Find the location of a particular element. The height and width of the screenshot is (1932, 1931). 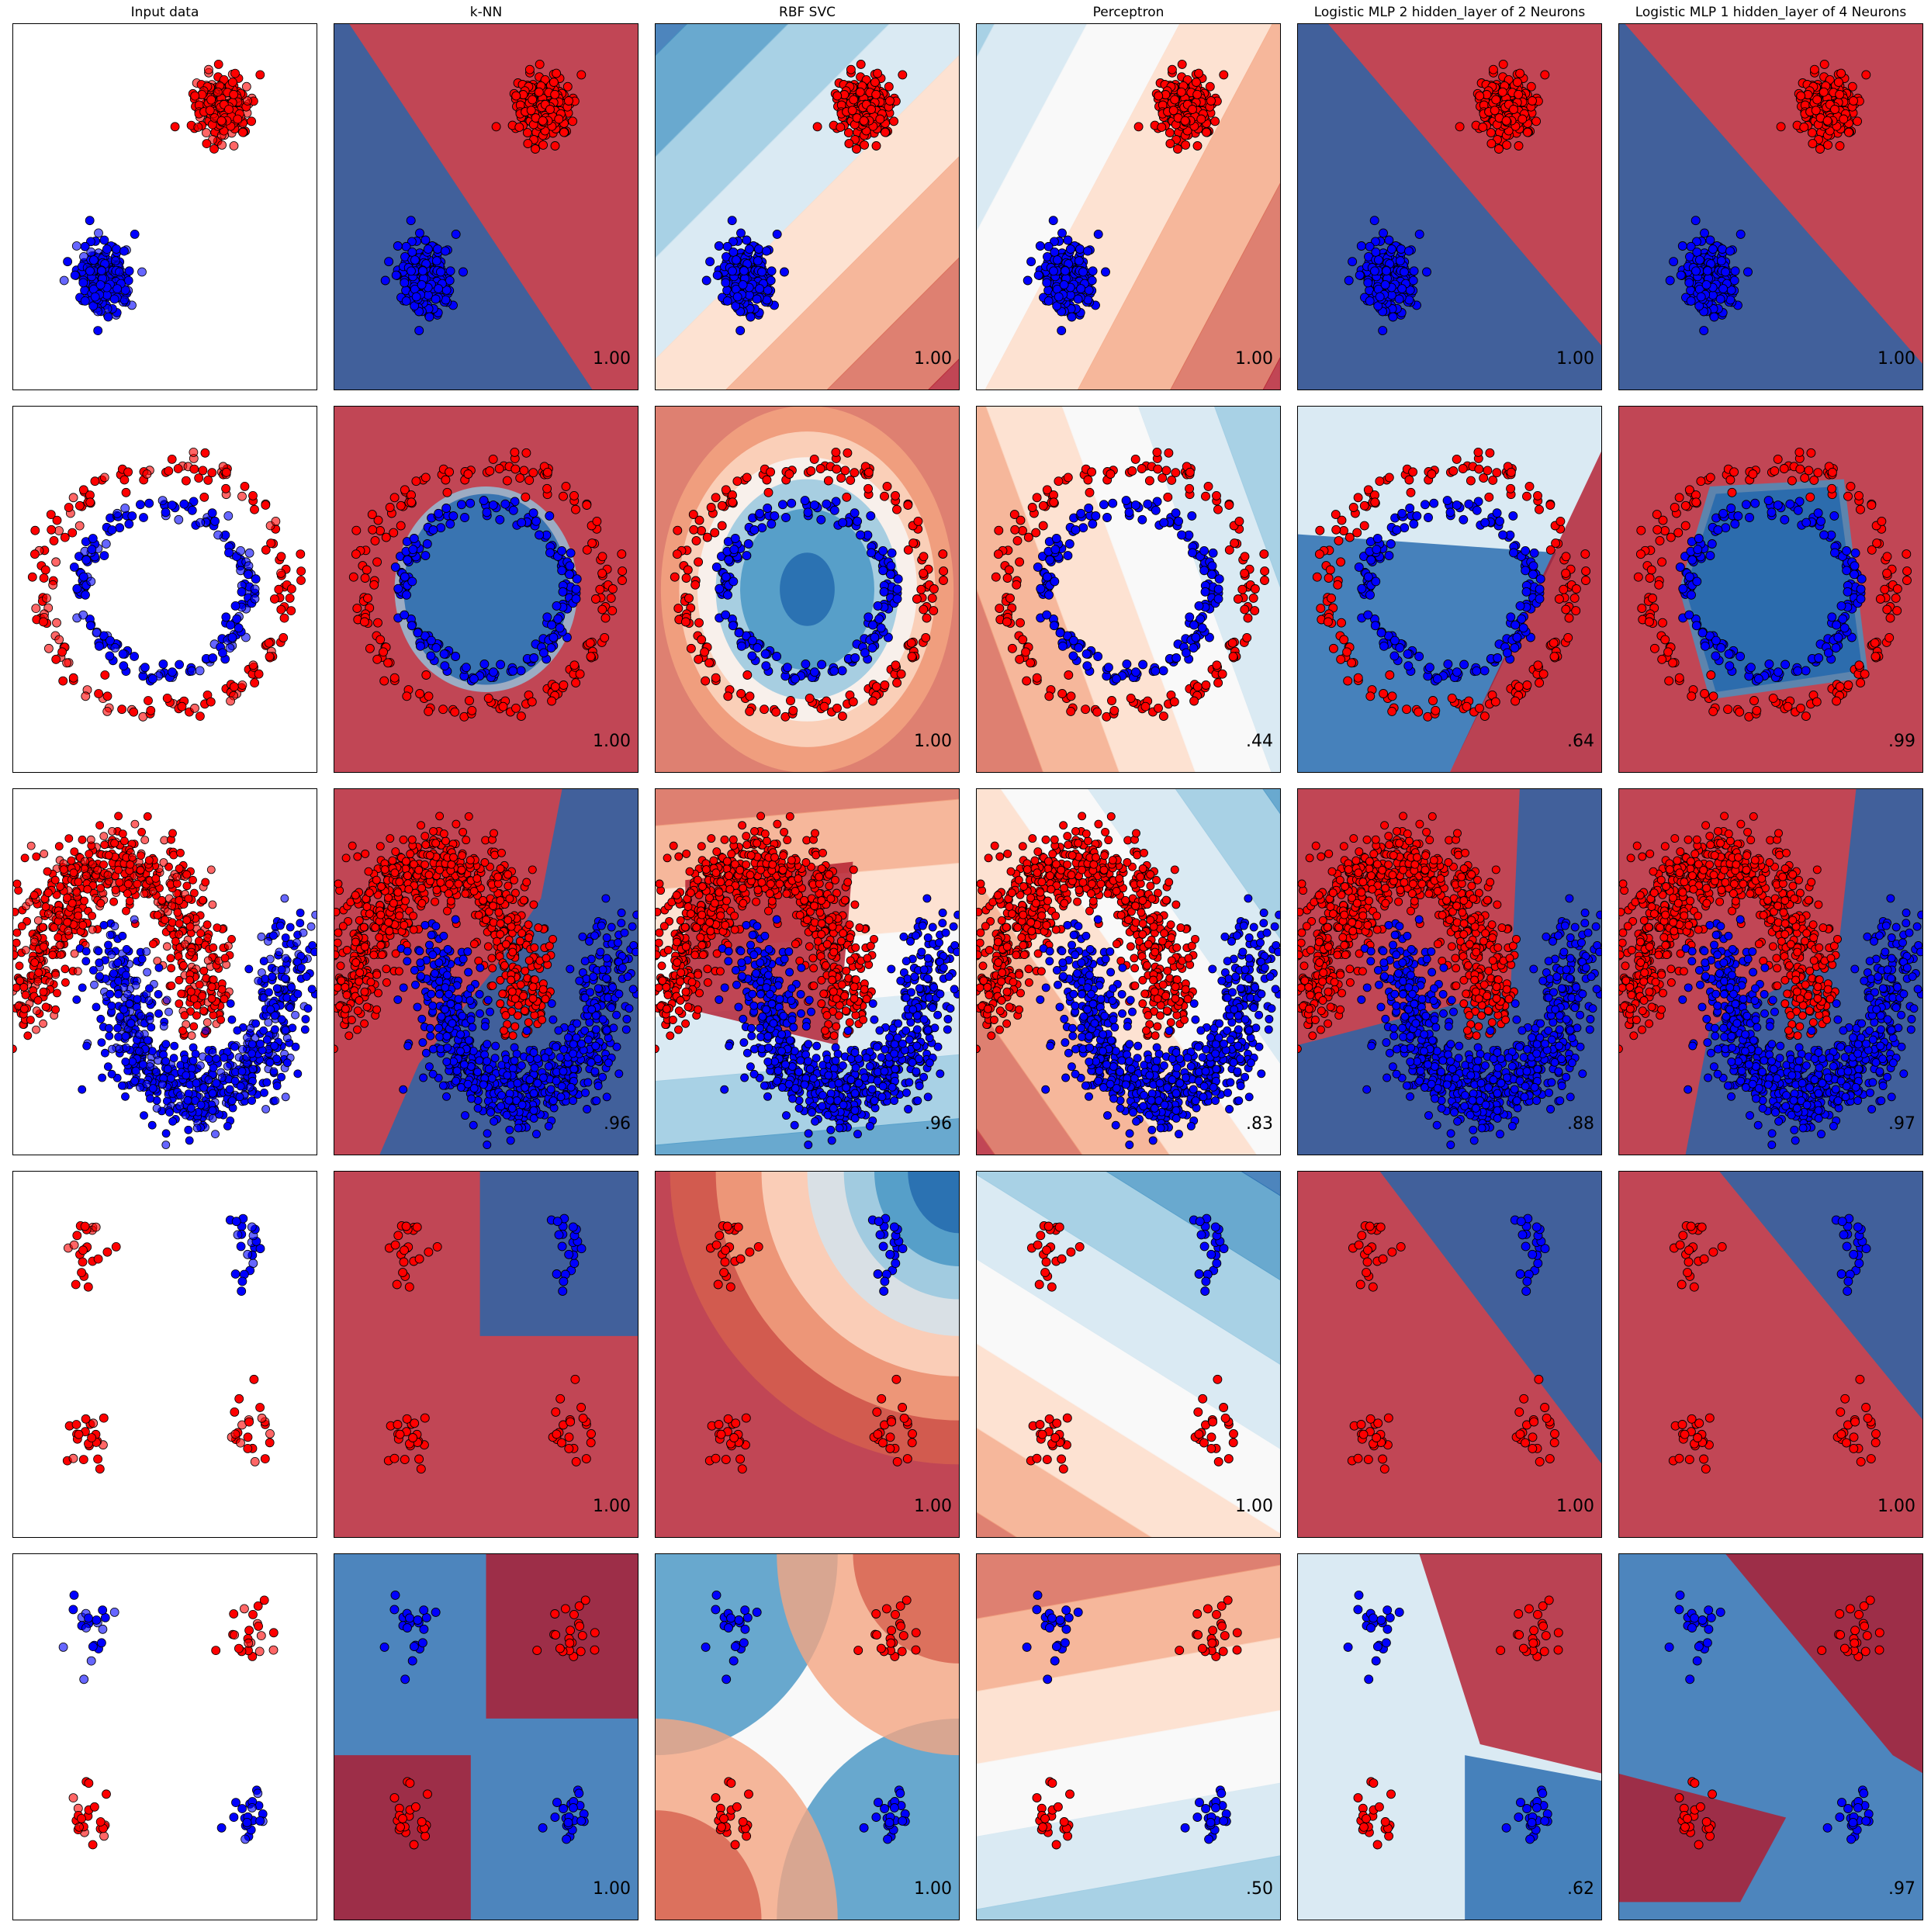

subplot-circles-1: 1.00 is located at coordinates (486, 589).